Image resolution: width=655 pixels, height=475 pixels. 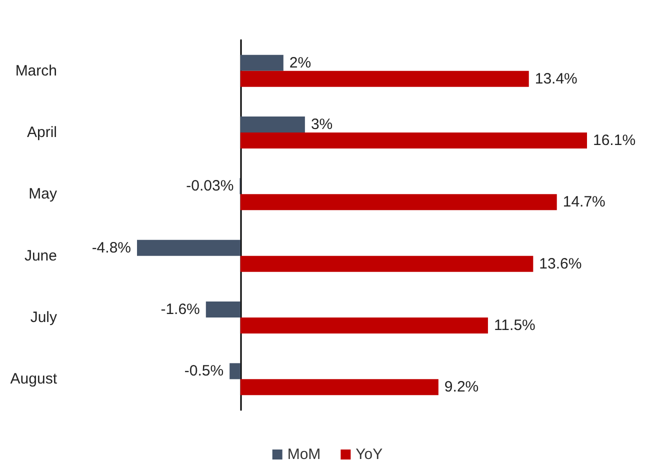 What do you see at coordinates (614, 140) in the screenshot?
I see `data-label: 16.1%` at bounding box center [614, 140].